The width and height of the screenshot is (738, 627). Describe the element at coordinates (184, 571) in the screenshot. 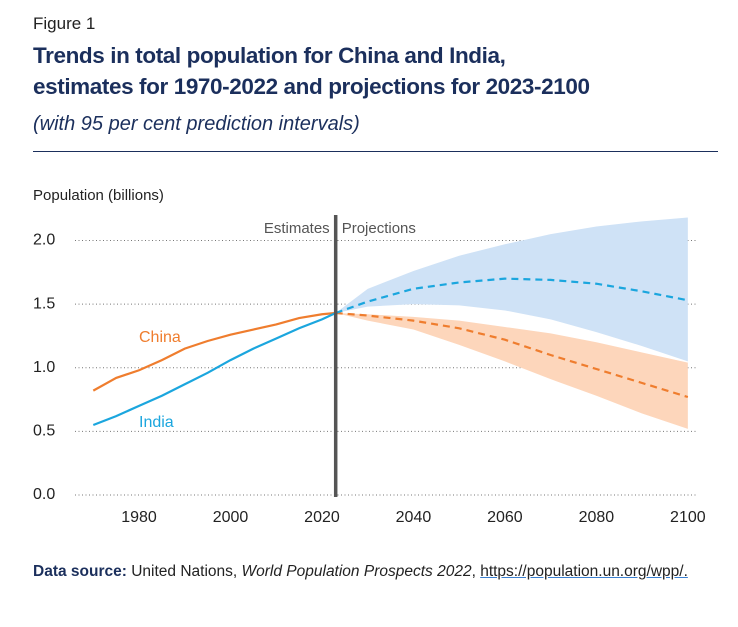

I see `source-org: United Nations,` at that location.